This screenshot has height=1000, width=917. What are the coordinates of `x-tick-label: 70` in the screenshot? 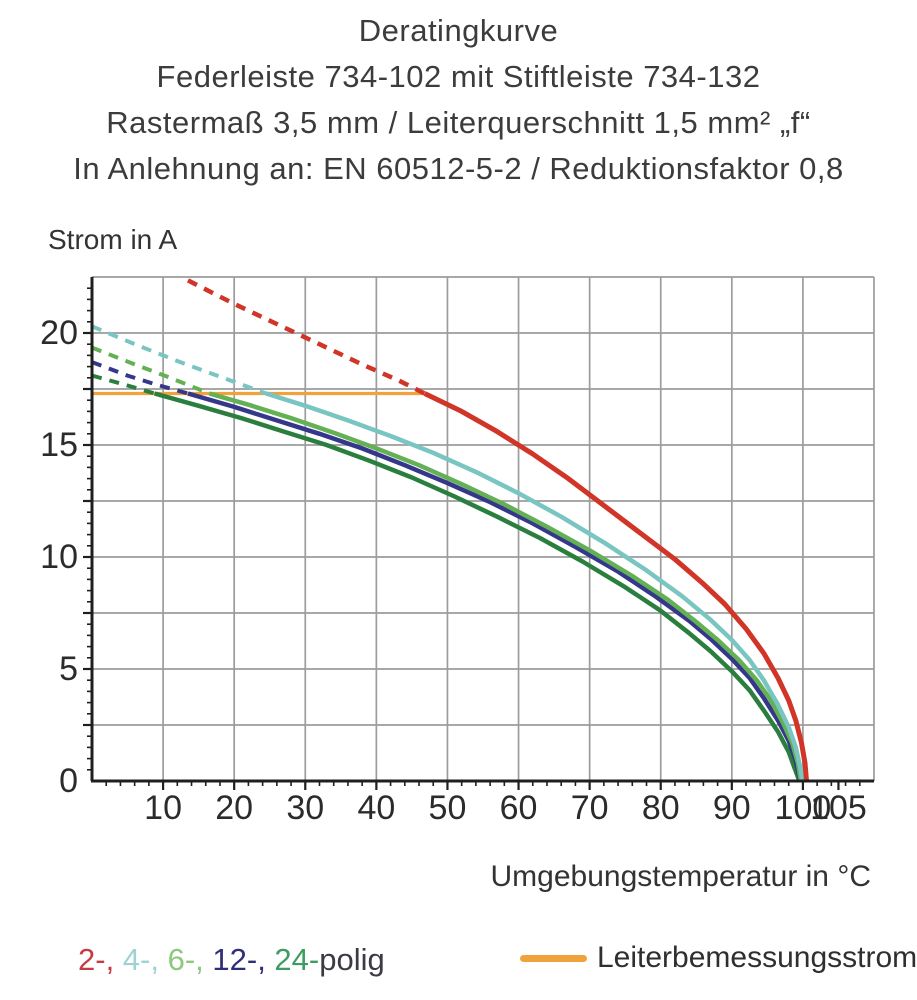 It's located at (590, 808).